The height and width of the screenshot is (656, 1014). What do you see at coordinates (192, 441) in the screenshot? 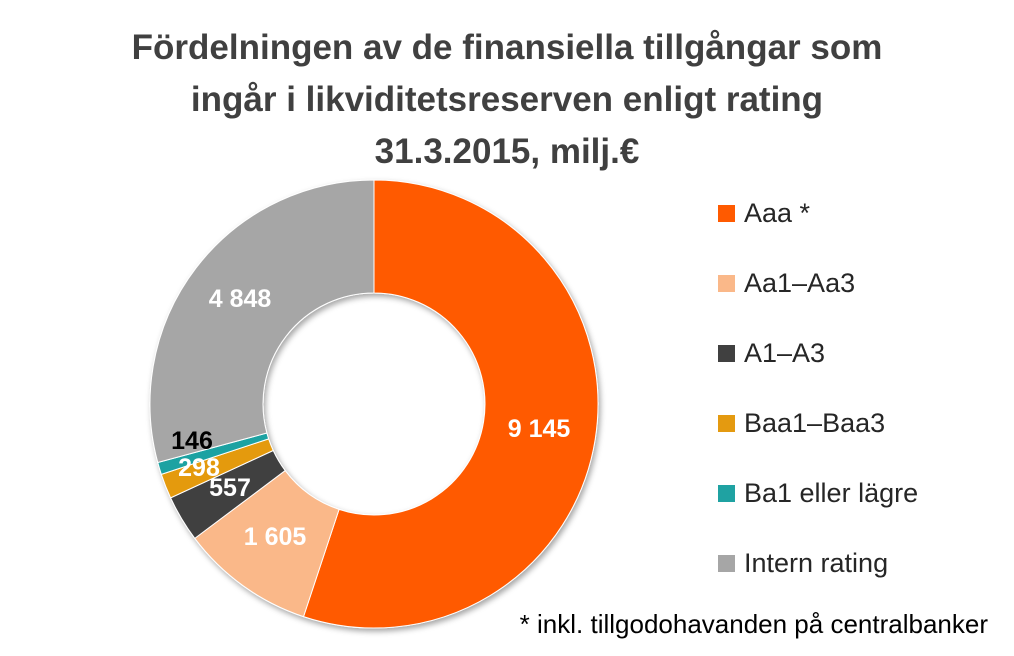
I see `slice-label-ba1-eller-l-gre: 146` at bounding box center [192, 441].